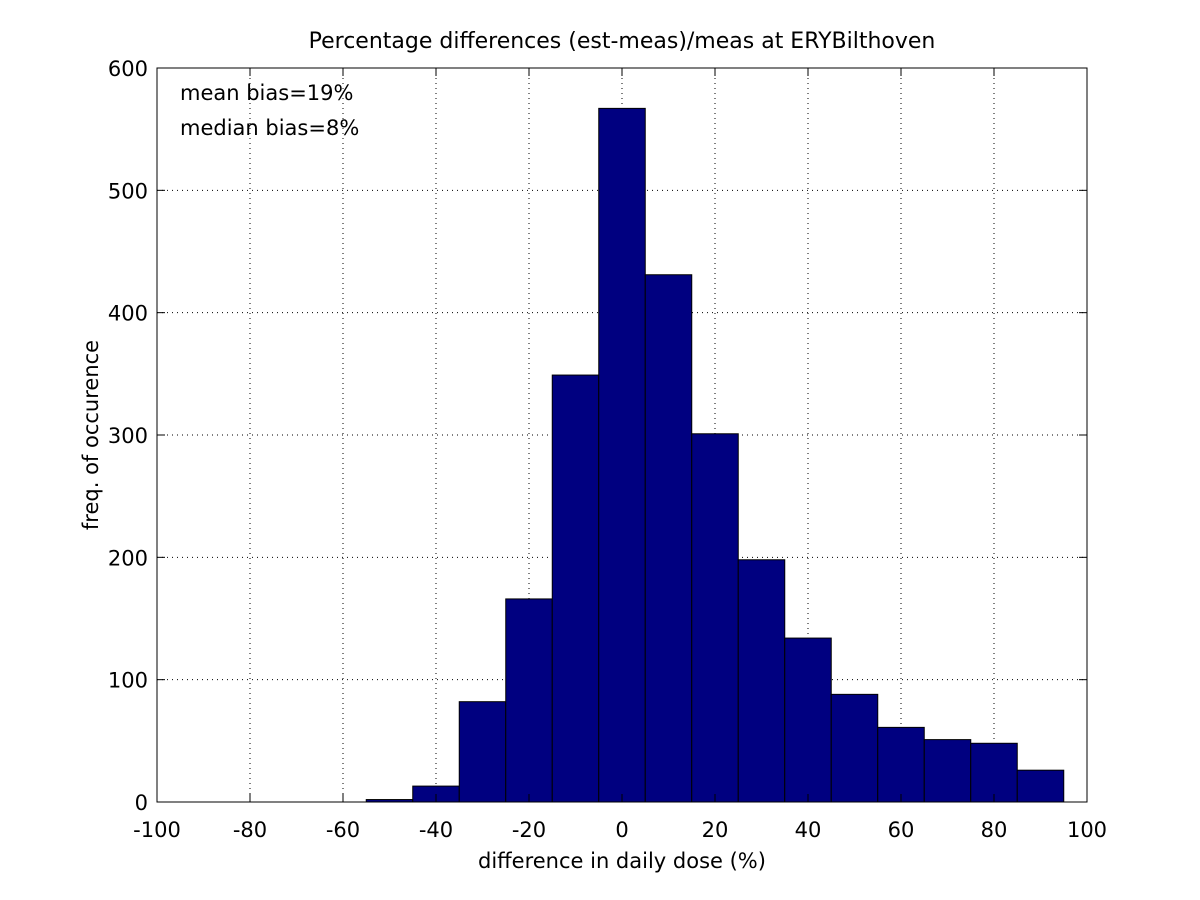 This screenshot has width=1200, height=900. Describe the element at coordinates (529, 830) in the screenshot. I see `x-tick-label: -20` at that location.